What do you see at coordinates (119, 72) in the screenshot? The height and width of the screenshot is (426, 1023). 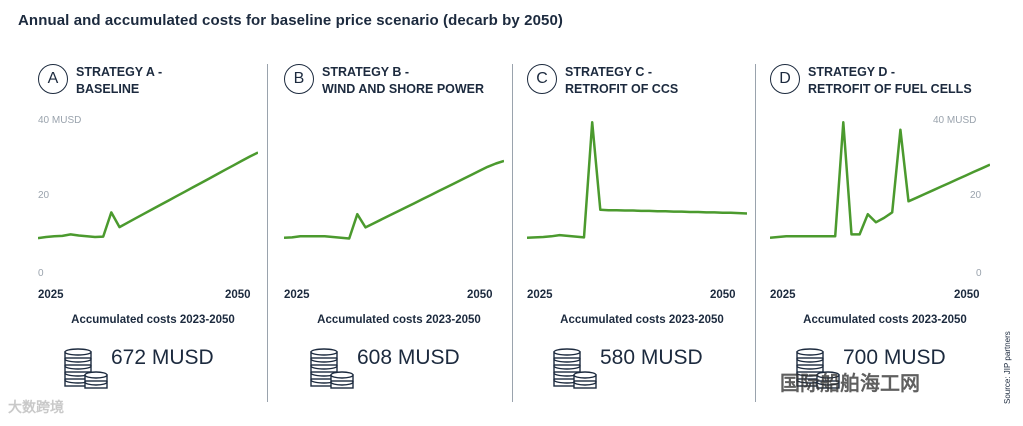 I see `strategy-heading-line1: STRATEGY A -` at bounding box center [119, 72].